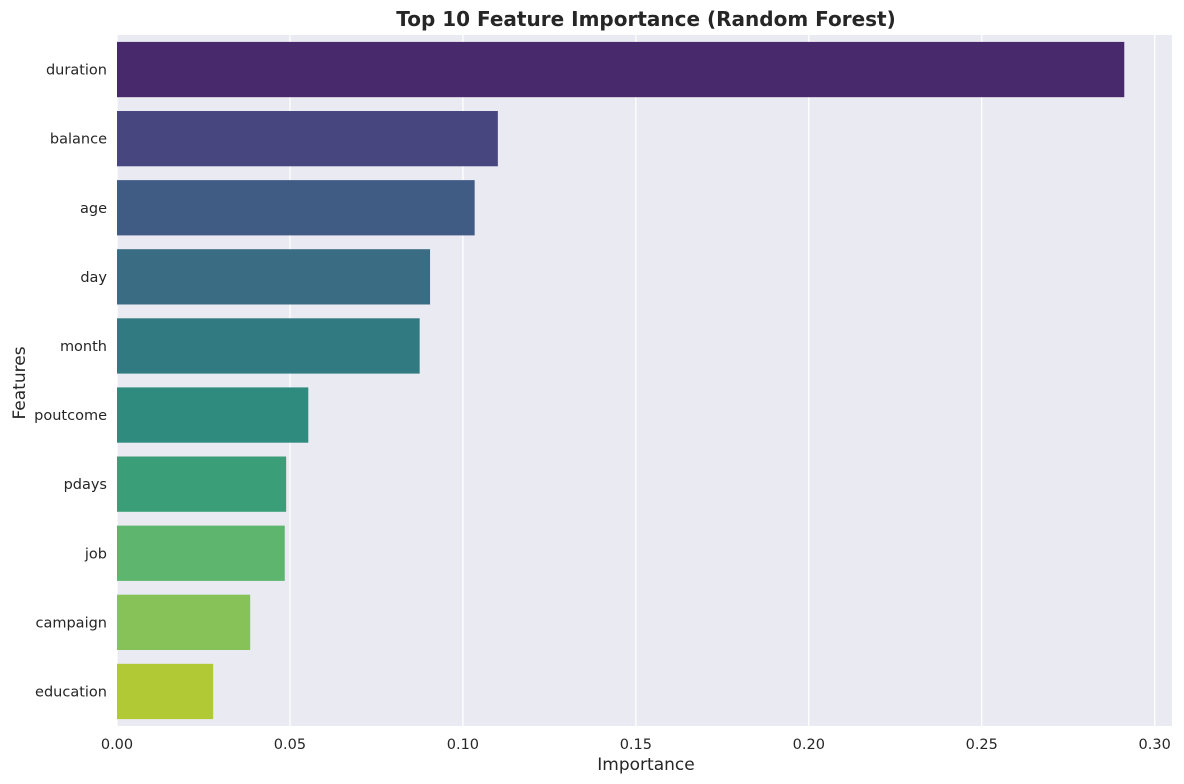 This screenshot has height=784, width=1184. What do you see at coordinates (463, 745) in the screenshot?
I see `x-tick-label: 0.10` at bounding box center [463, 745].